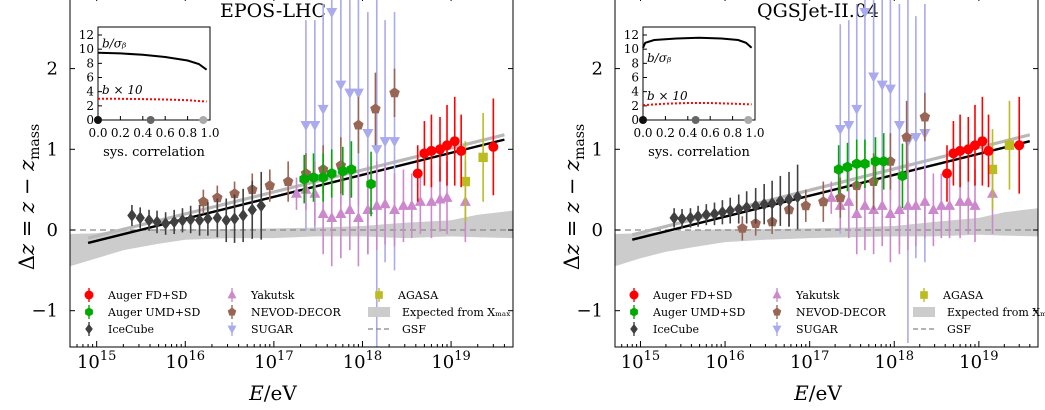 The width and height of the screenshot is (1045, 410). What do you see at coordinates (165, 133) in the screenshot?
I see `inset-x-tick-label: 0.6` at bounding box center [165, 133].